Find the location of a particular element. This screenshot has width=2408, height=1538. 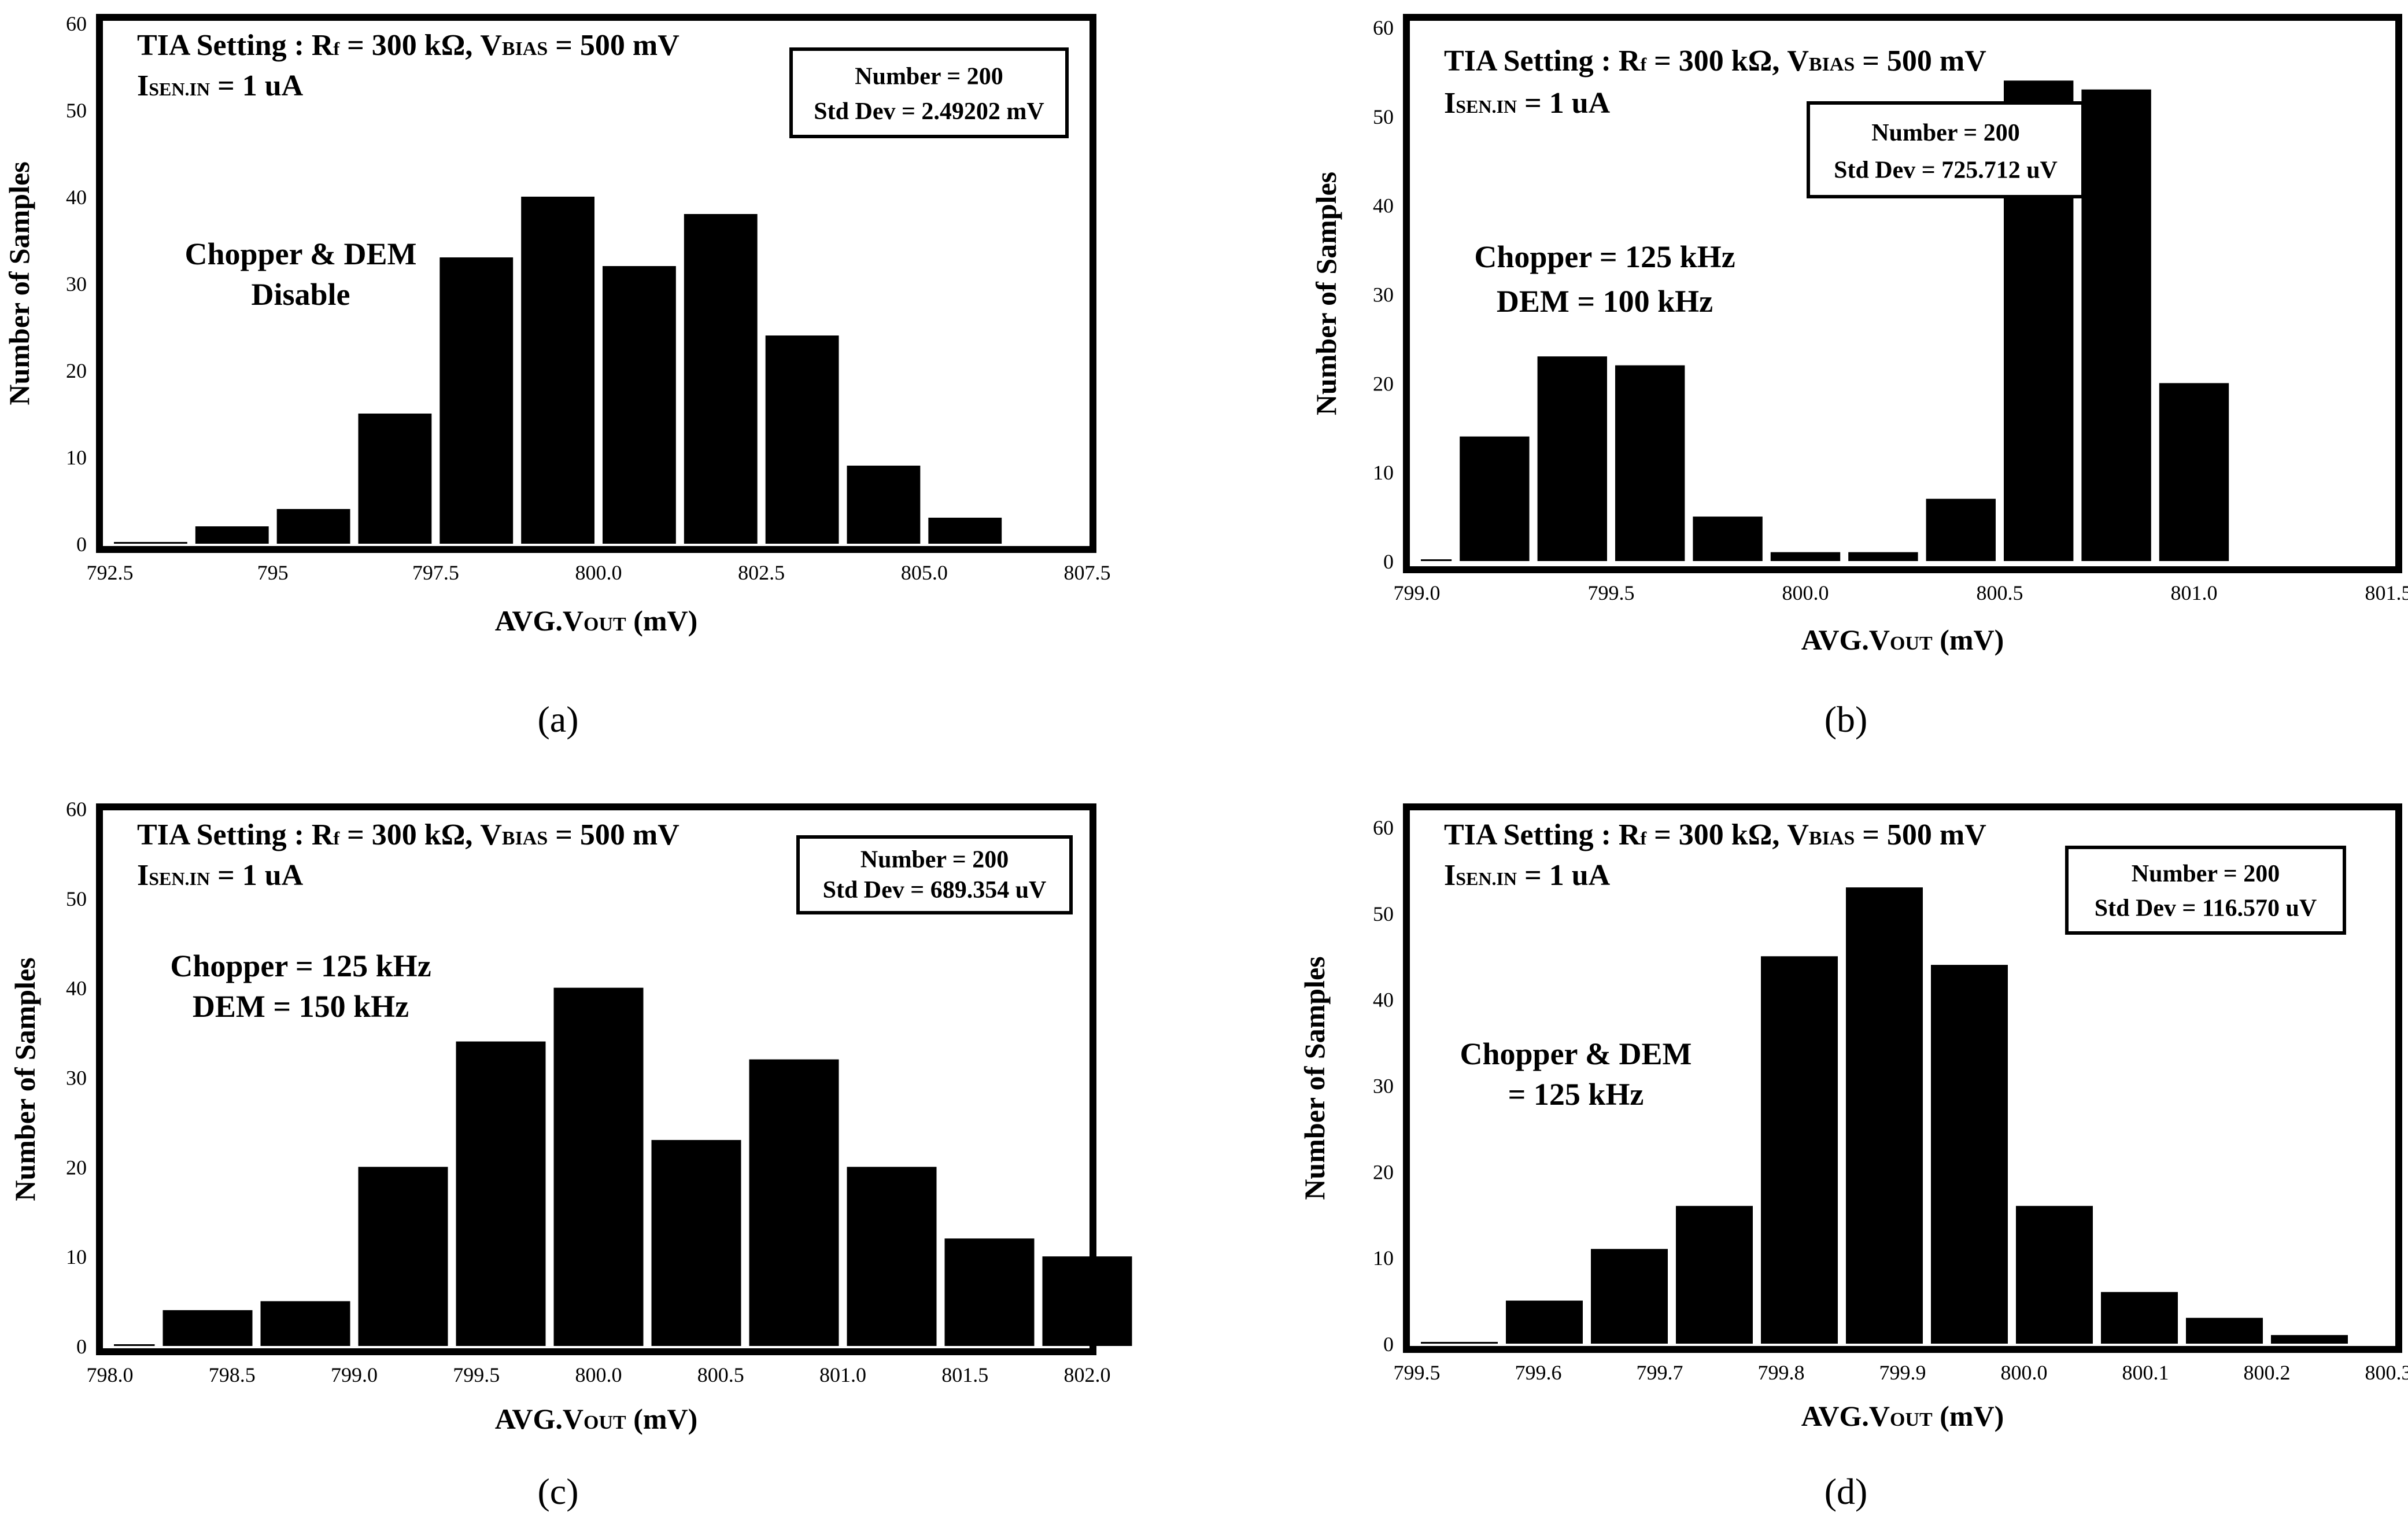

stats-stddev: Std Dev = 116.570 uV is located at coordinates (2206, 908).